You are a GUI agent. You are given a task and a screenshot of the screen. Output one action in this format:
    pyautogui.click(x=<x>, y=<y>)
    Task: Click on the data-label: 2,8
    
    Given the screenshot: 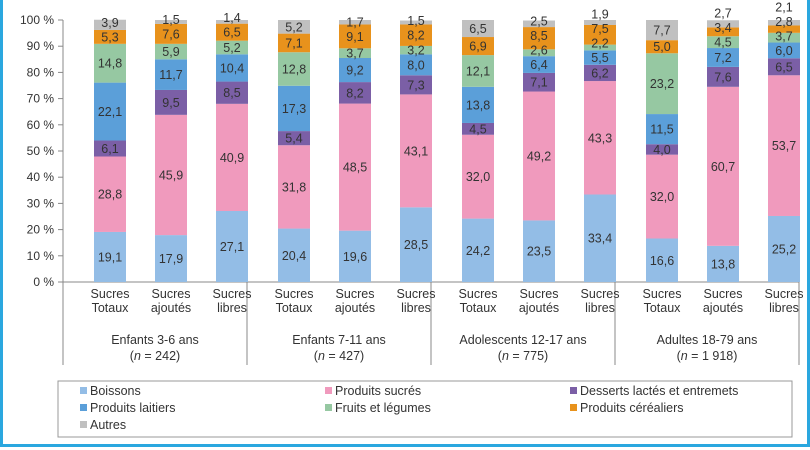 What is the action you would take?
    pyautogui.click(x=783, y=22)
    